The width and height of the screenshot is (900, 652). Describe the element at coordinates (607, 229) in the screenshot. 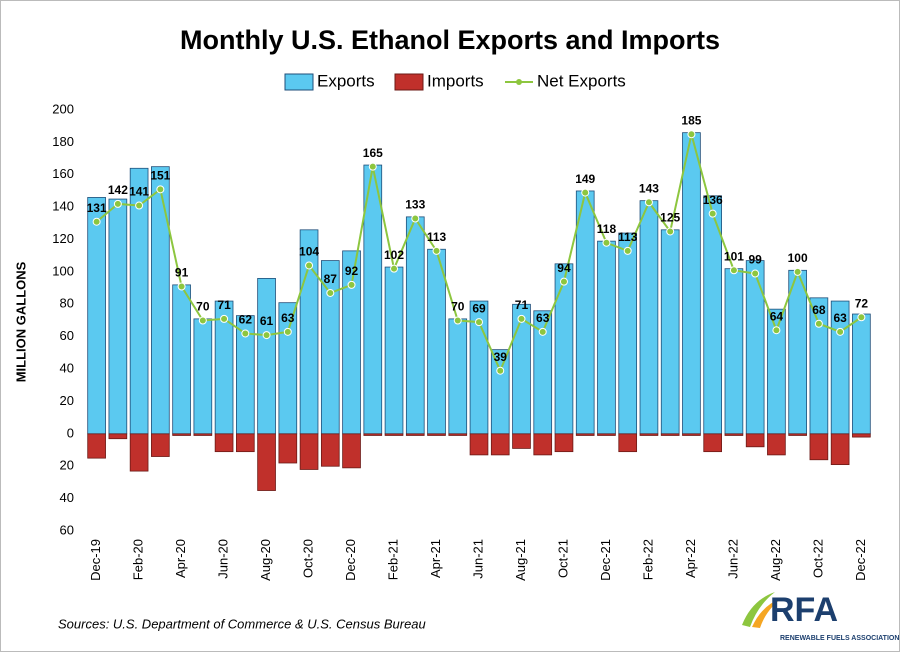

I see `data-label: 118` at that location.